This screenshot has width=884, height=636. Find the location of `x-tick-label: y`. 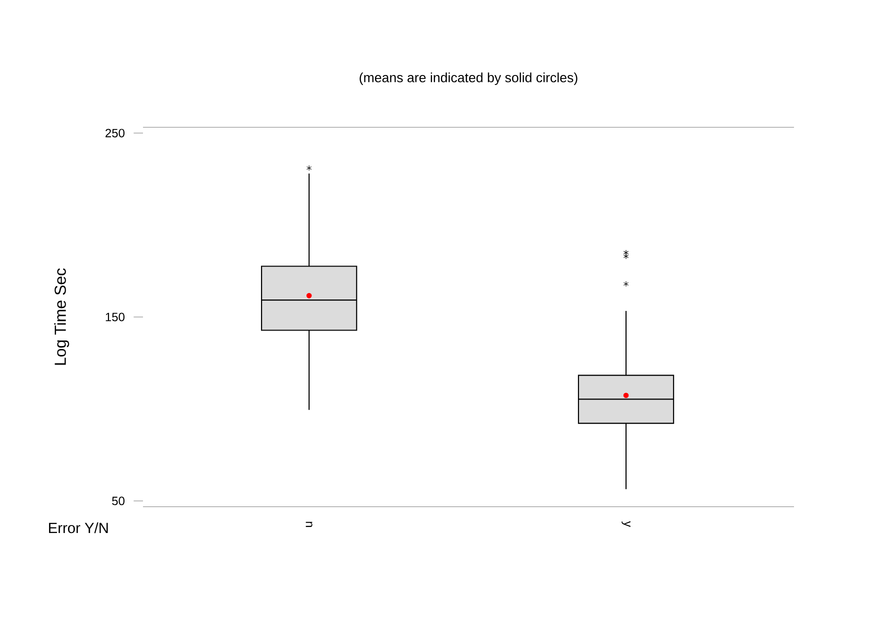

x-tick-label: y is located at coordinates (626, 524).